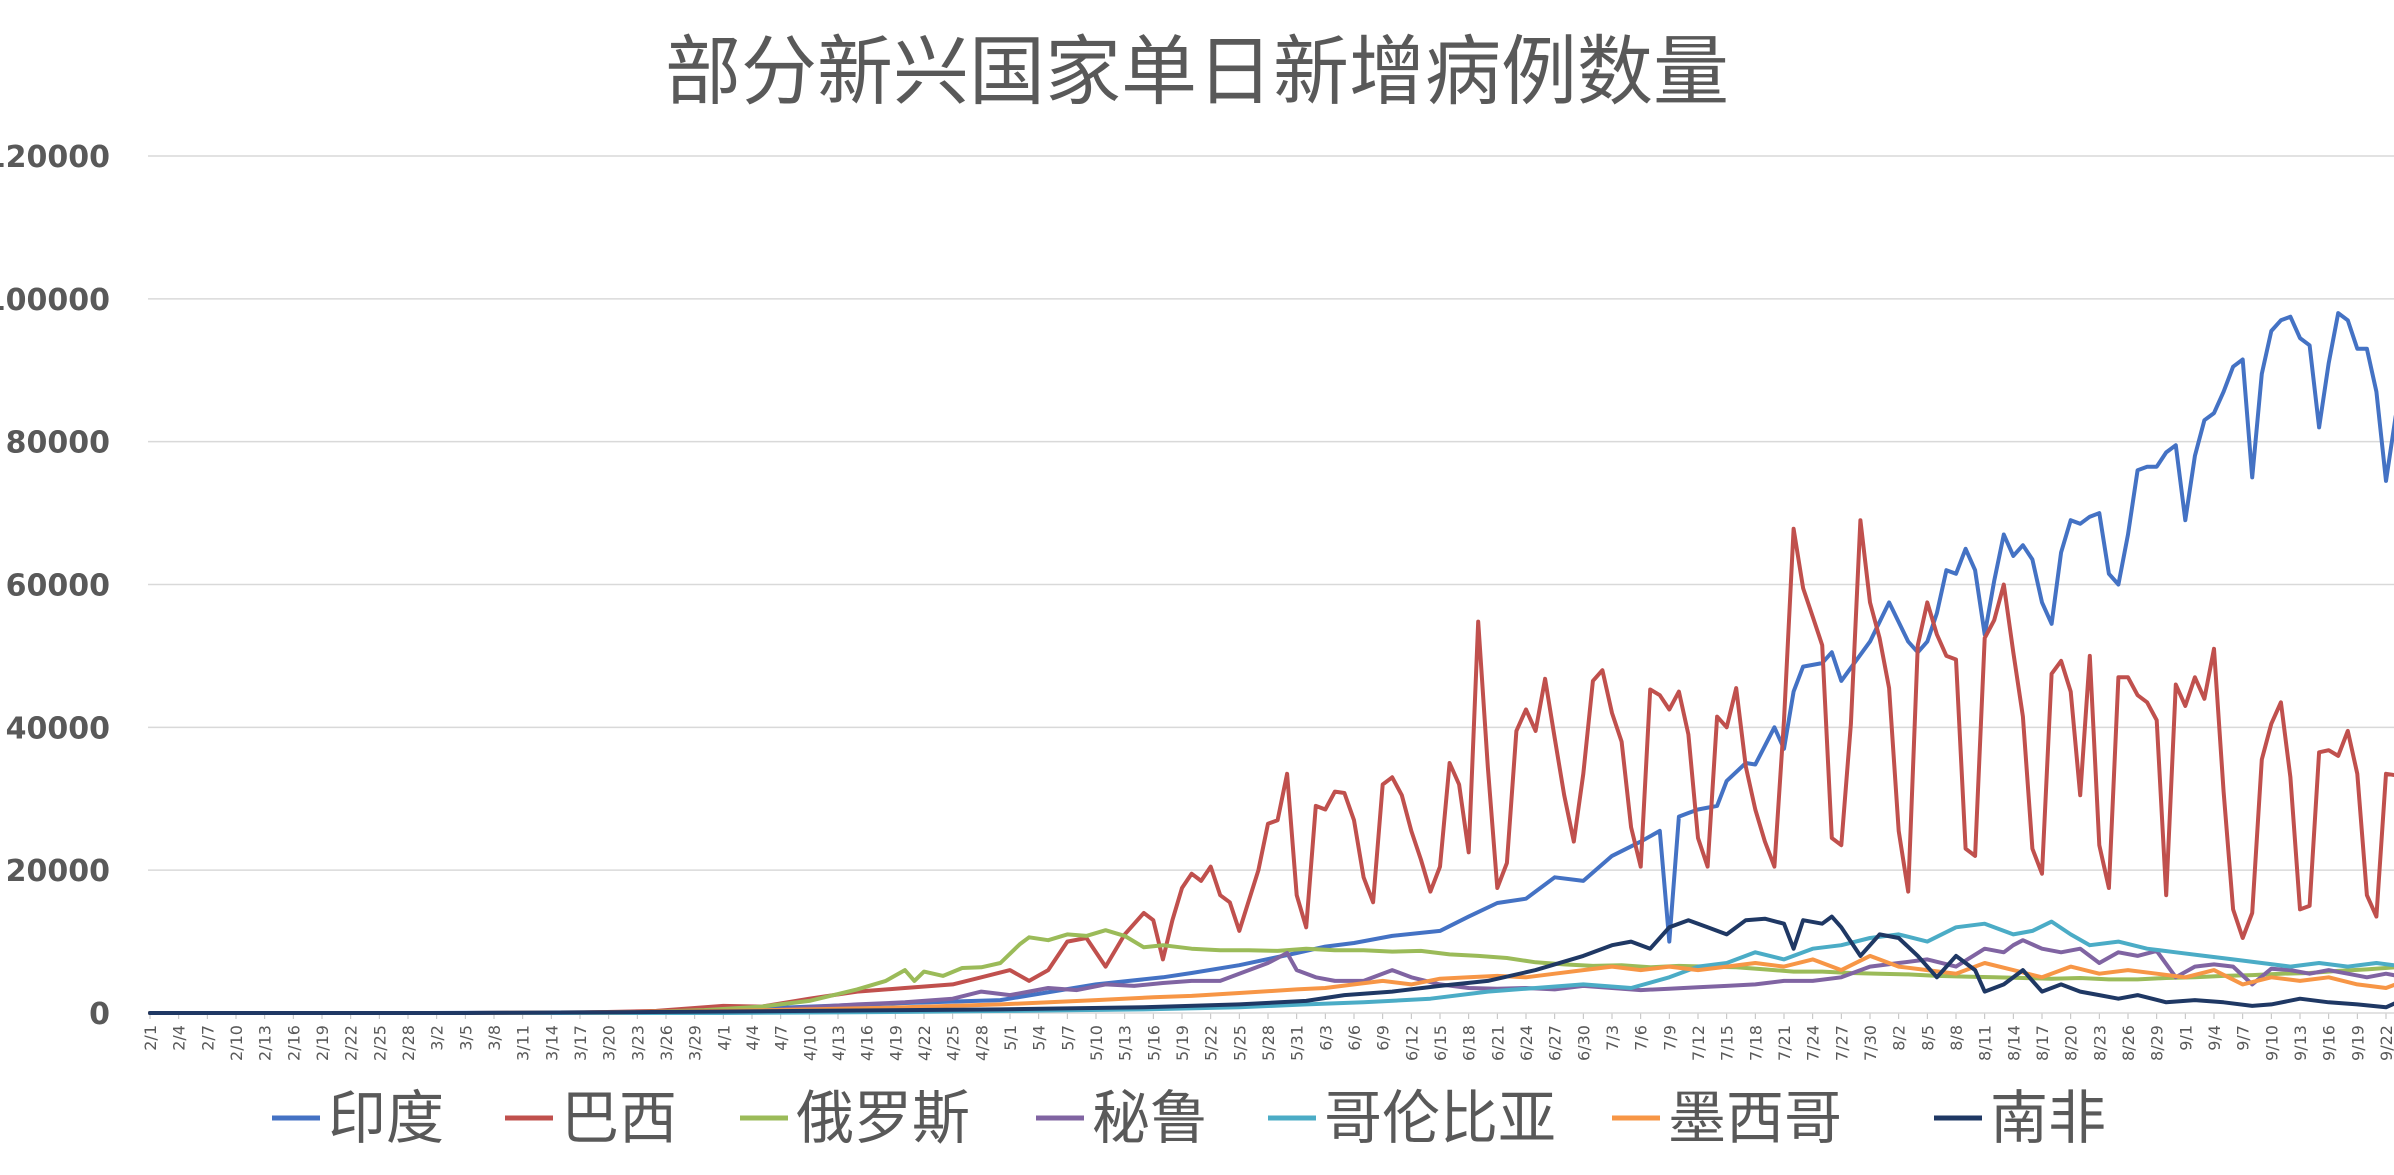  What do you see at coordinates (58, 871) in the screenshot?
I see `y-tick-label: 20000` at bounding box center [58, 871].